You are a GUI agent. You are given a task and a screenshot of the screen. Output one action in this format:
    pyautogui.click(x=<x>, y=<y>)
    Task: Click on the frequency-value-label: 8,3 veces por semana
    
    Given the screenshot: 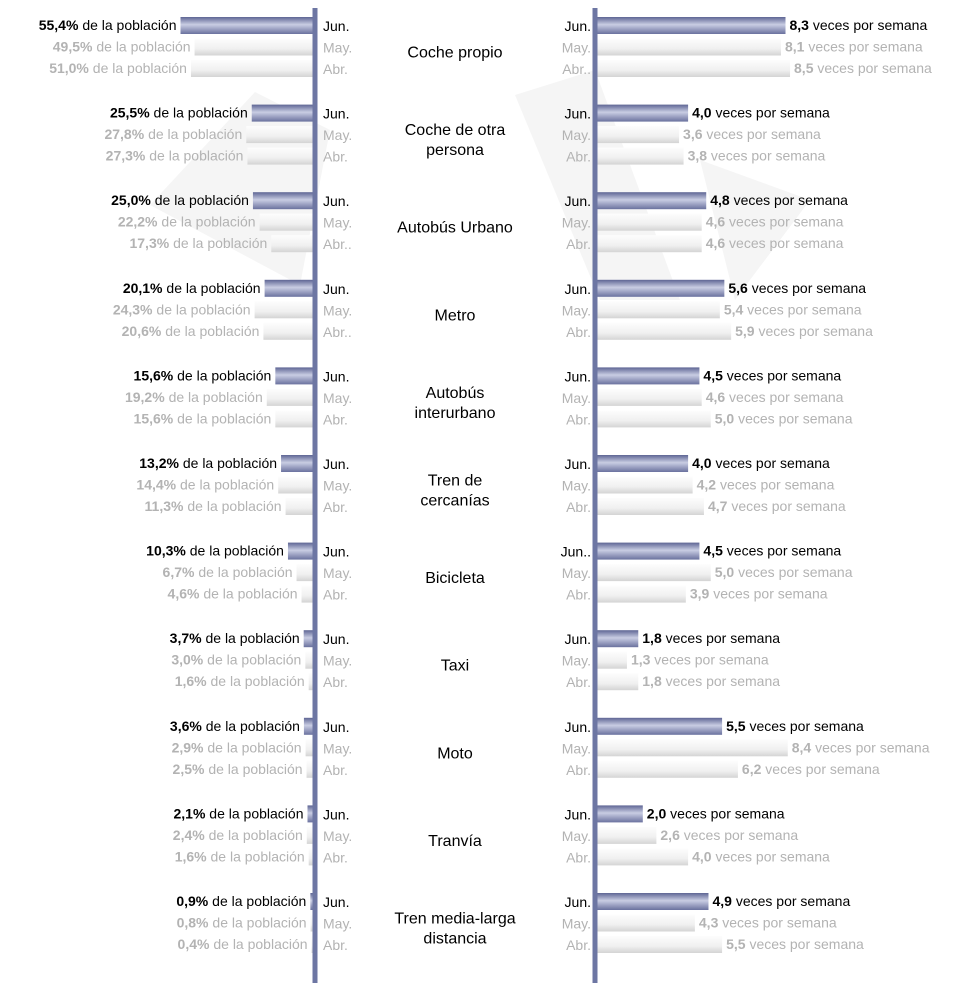 What is the action you would take?
    pyautogui.click(x=859, y=25)
    